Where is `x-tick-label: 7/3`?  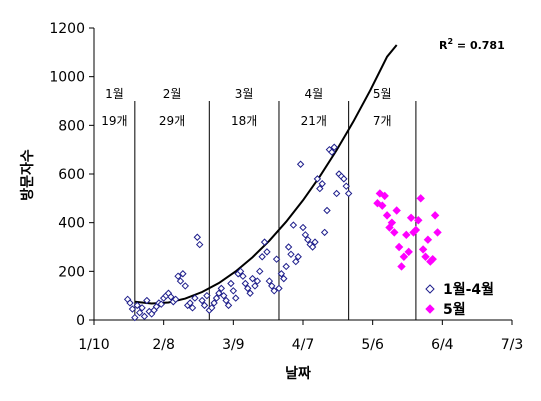
x-tick-label: 7/3 is located at coordinates (512, 345).